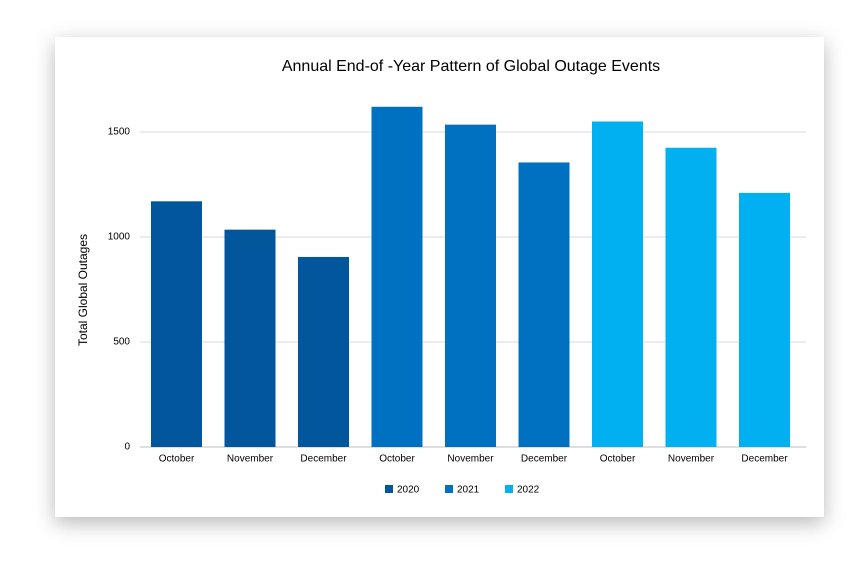  I want to click on y-tick-label: 0, so click(127, 447).